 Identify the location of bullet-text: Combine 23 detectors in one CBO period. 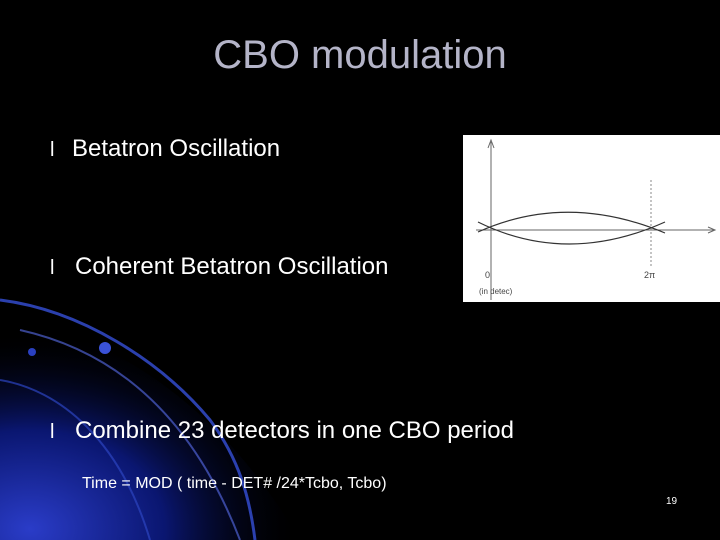
(294, 430).